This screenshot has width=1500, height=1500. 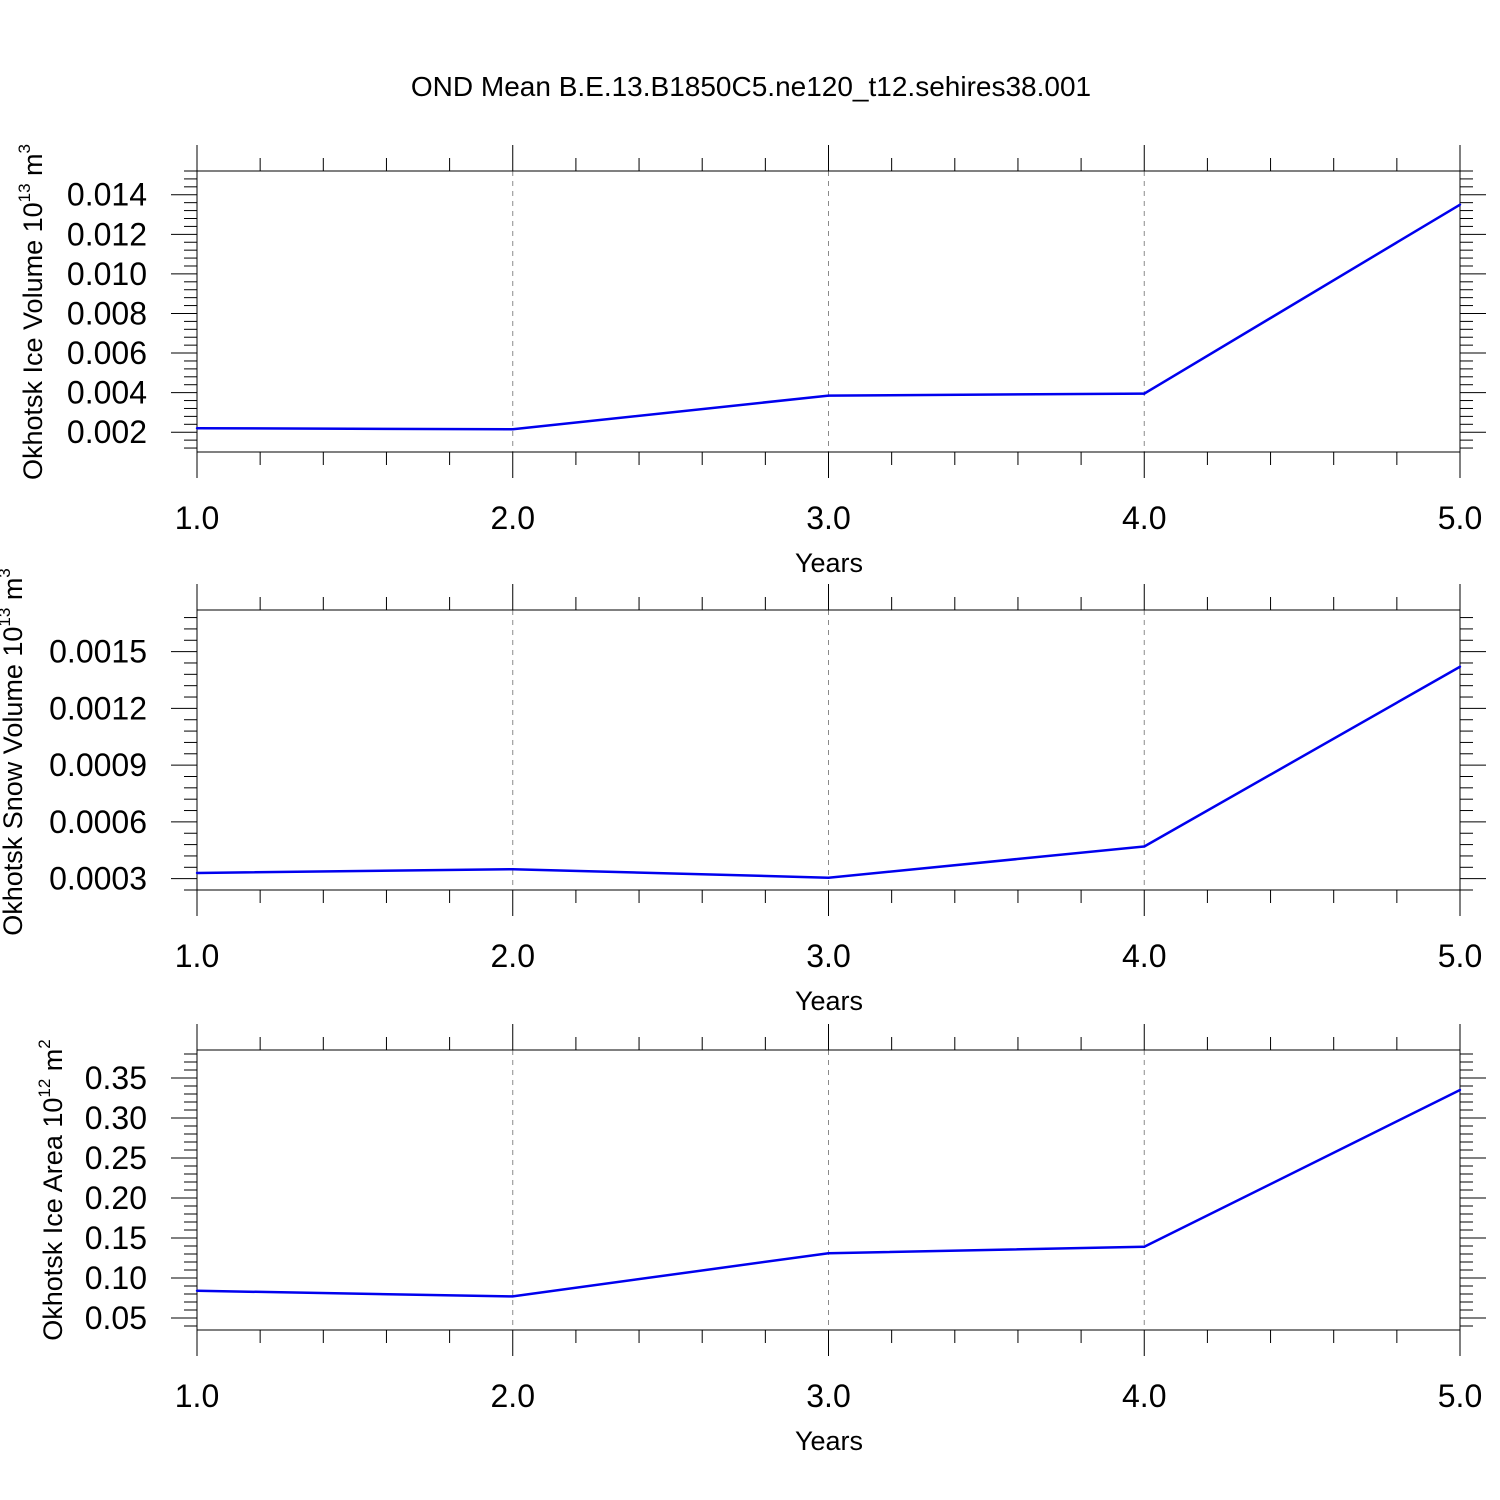 I want to click on y-tick-label: 0.0003, so click(x=98, y=879).